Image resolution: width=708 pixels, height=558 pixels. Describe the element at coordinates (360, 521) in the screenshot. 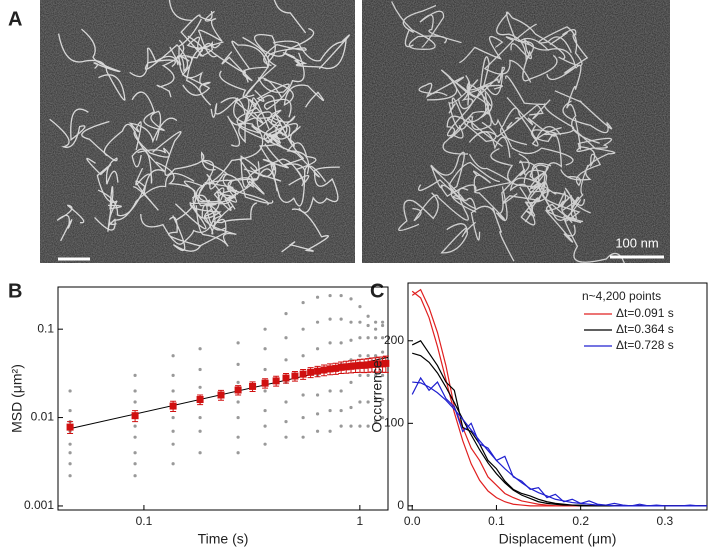

I see `x-tick-label: 1` at that location.